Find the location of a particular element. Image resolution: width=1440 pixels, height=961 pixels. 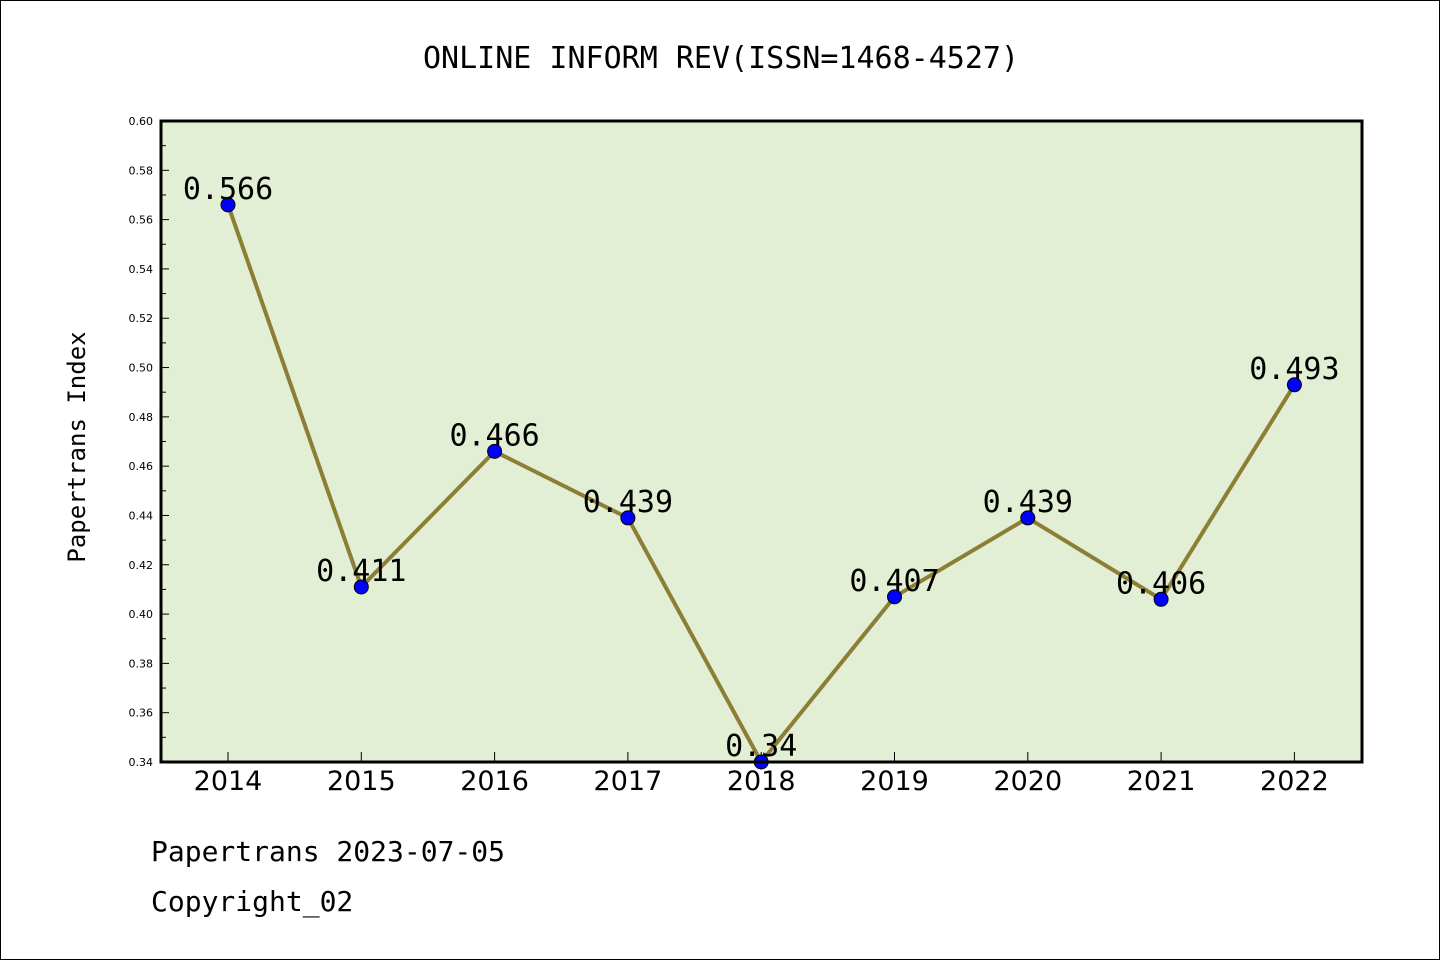

x-tick-label: 2015 is located at coordinates (361, 781).